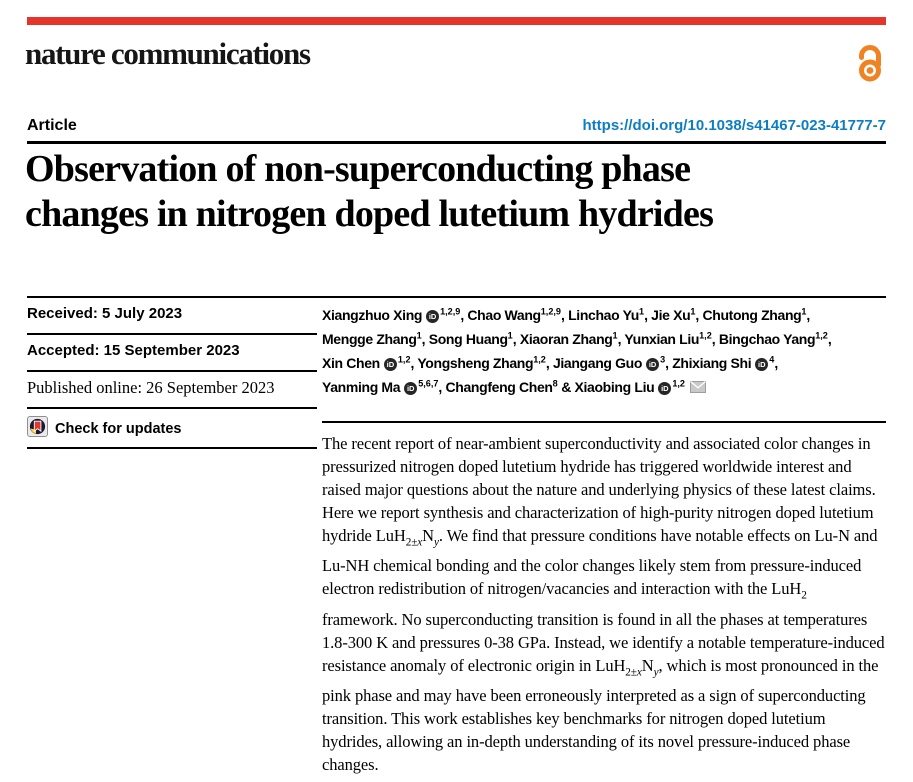  Describe the element at coordinates (456, 297) in the screenshot. I see `columns-top-divider` at that location.